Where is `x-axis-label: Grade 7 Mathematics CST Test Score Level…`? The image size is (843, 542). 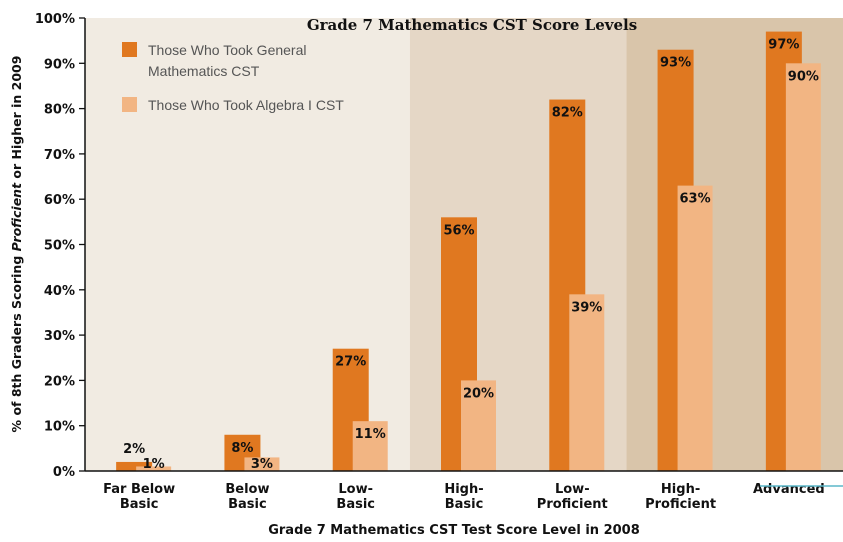 x-axis-label: Grade 7 Mathematics CST Test Score Level… is located at coordinates (454, 530).